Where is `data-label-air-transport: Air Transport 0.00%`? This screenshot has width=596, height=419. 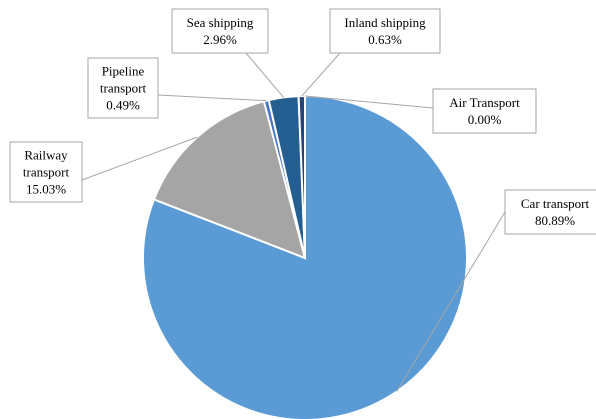
data-label-air-transport: Air Transport 0.00% is located at coordinates (484, 111).